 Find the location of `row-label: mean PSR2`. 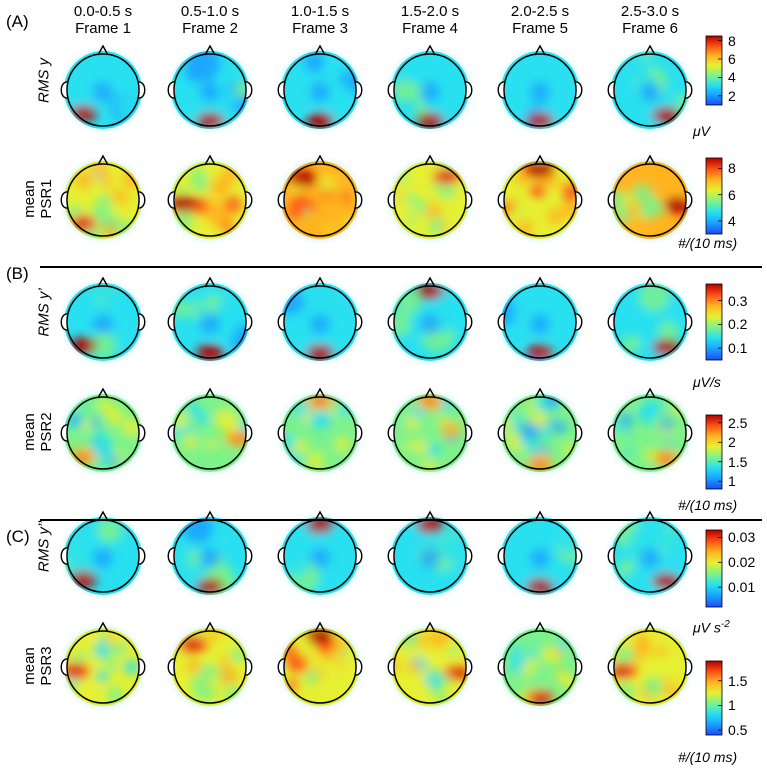

row-label: mean PSR2 is located at coordinates (38, 432).